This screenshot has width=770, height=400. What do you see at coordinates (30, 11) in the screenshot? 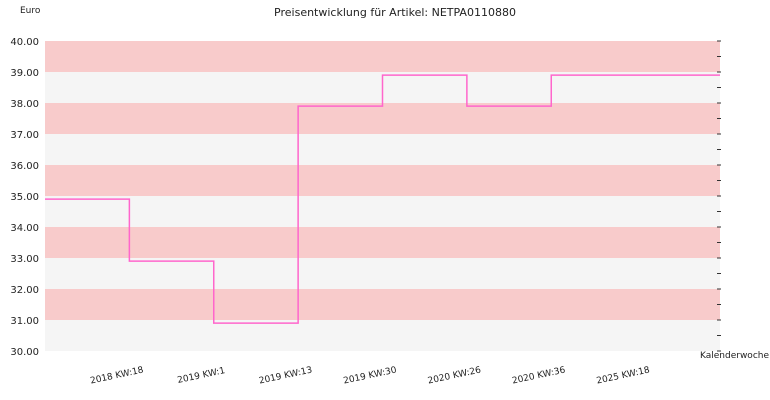
I see `y-axis-label: Euro` at bounding box center [30, 11].